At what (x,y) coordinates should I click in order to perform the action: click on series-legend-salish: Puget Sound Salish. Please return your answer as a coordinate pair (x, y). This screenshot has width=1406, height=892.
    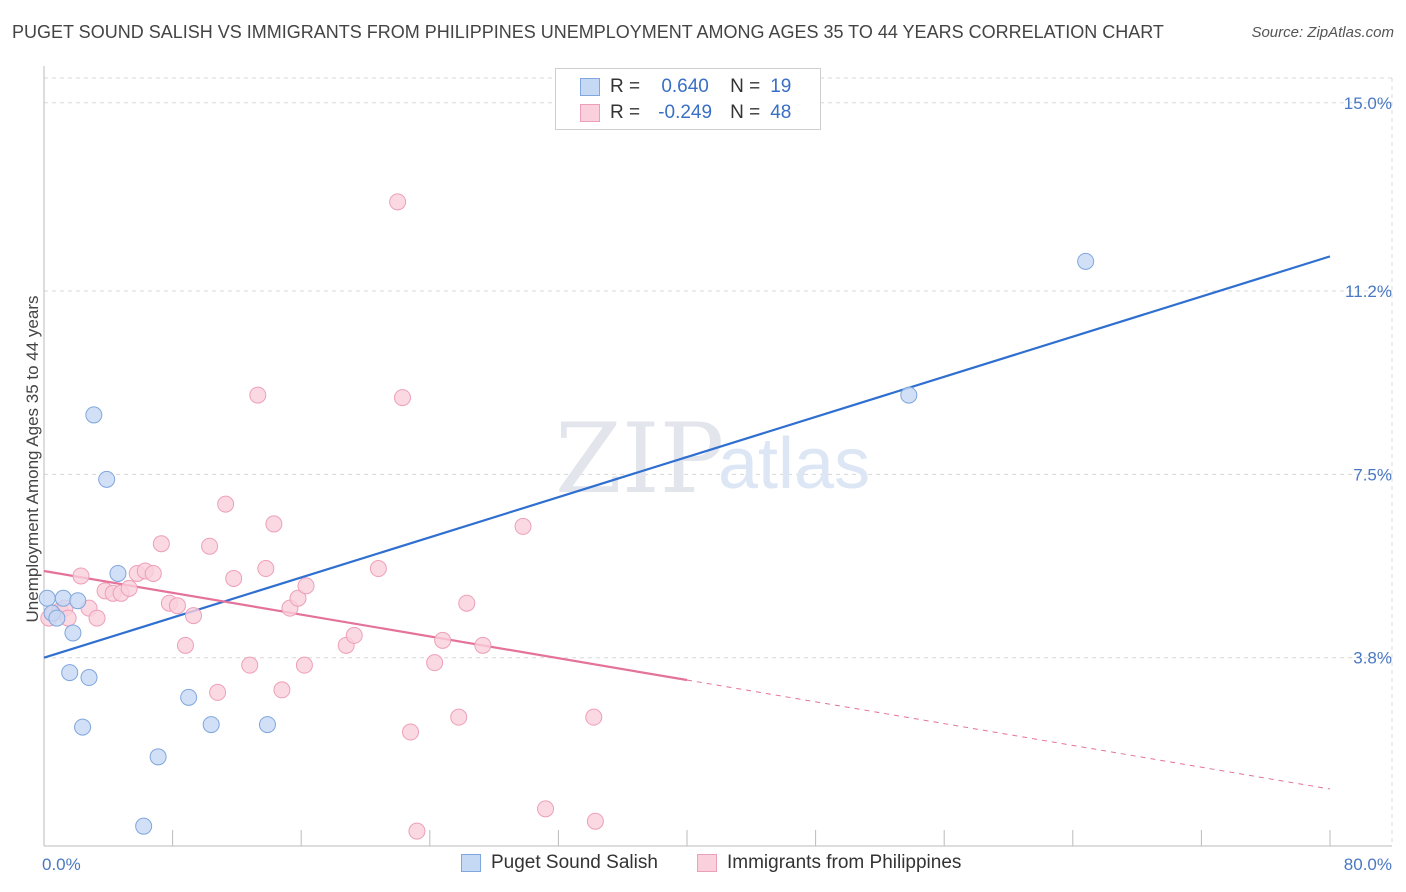
    Looking at the image, I should click on (559, 863).